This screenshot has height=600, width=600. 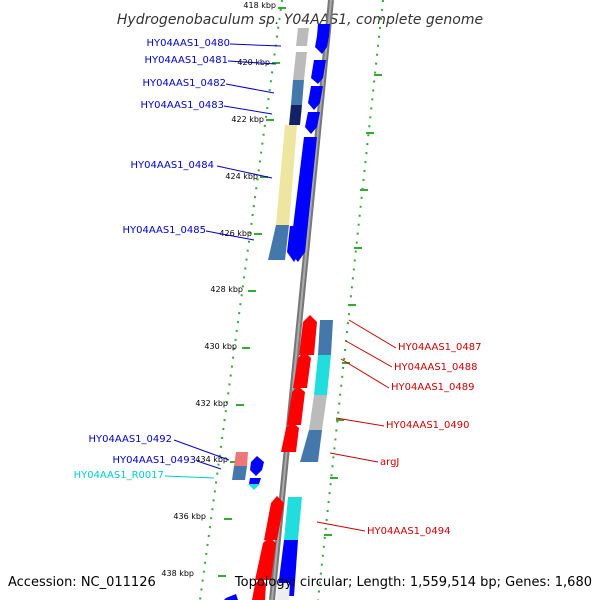 I want to click on minor-ticks-right, so click(x=353, y=305).